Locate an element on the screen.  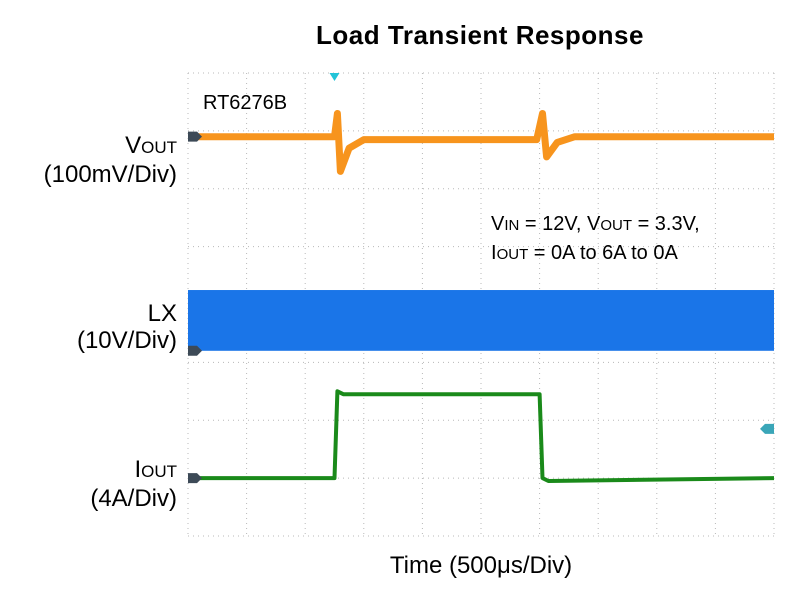
lx-symbol: LX is located at coordinates (162, 313).